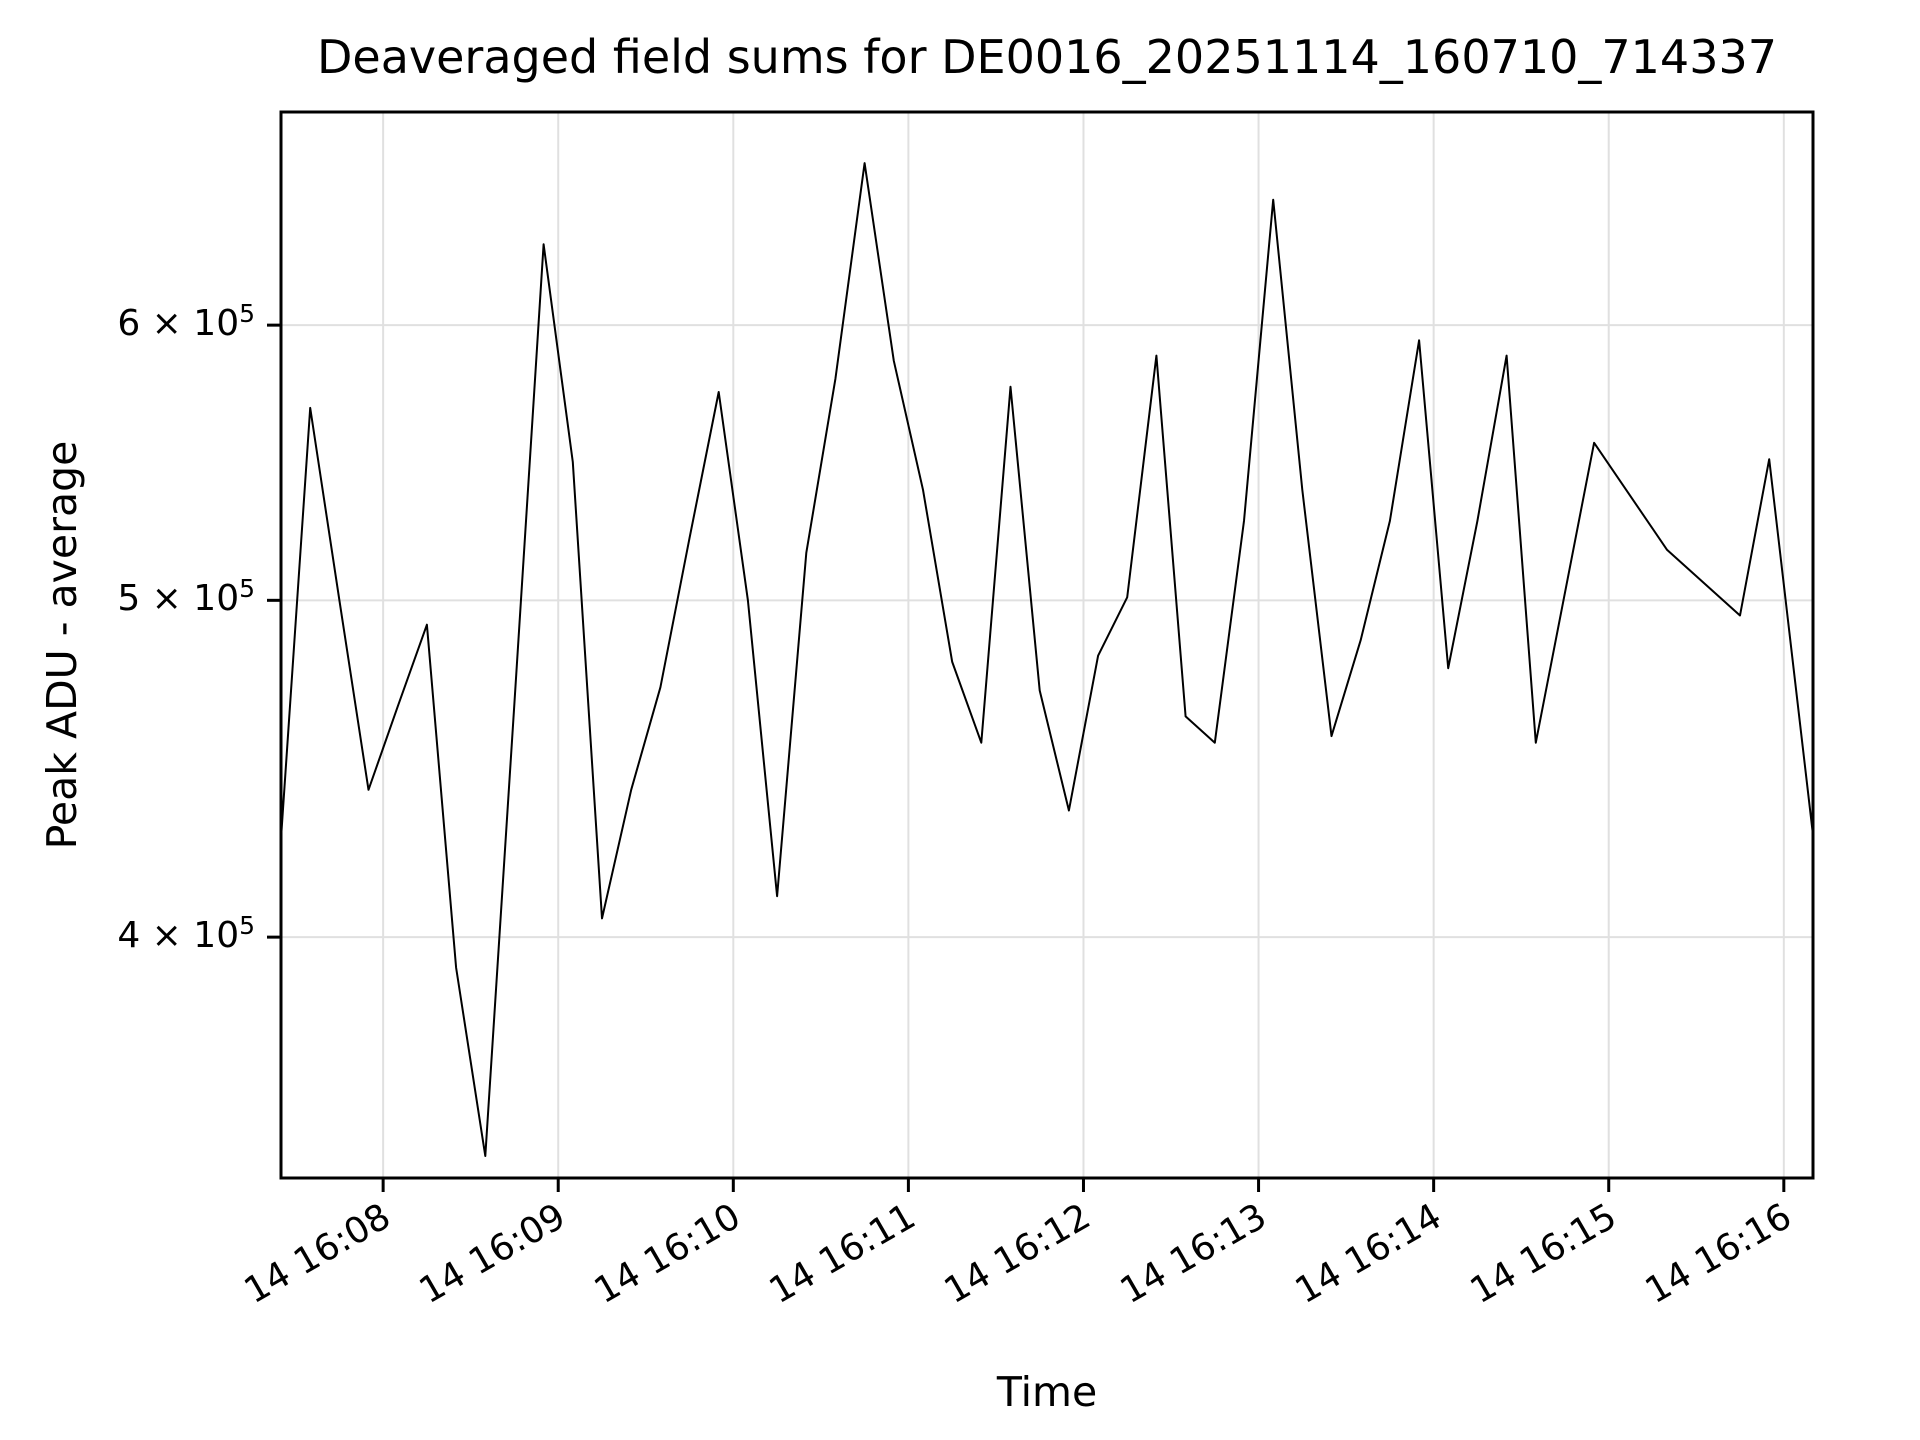 This screenshot has height=1440, width=1920. I want to click on y-tick-label: 6 × 105, so click(145, 321).